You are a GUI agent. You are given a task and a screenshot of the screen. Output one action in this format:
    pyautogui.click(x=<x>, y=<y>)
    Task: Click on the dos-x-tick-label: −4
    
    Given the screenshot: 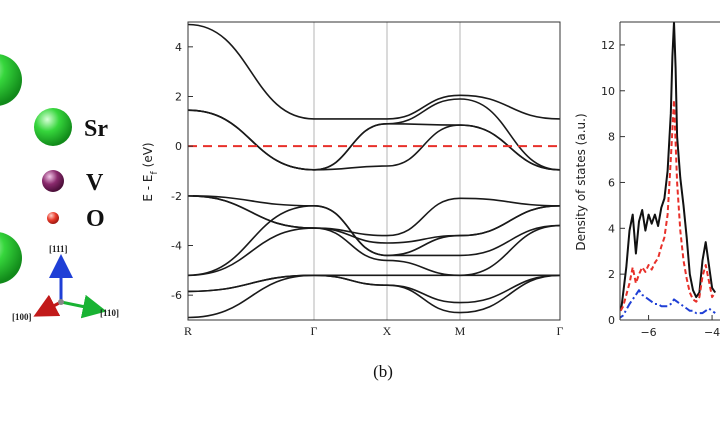 What is the action you would take?
    pyautogui.click(x=712, y=332)
    